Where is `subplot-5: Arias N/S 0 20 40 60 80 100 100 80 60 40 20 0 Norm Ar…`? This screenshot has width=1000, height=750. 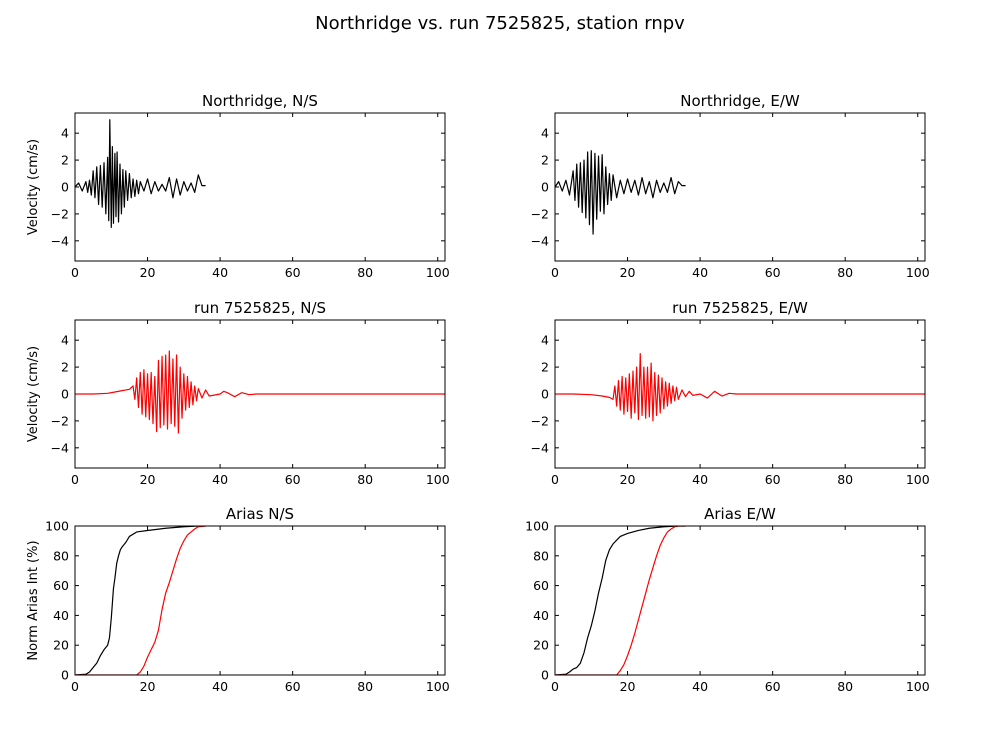
subplot-5: Arias N/S 0 20 40 60 80 100 100 80 60 40 20 0 Norm Ar… is located at coordinates (238, 599).